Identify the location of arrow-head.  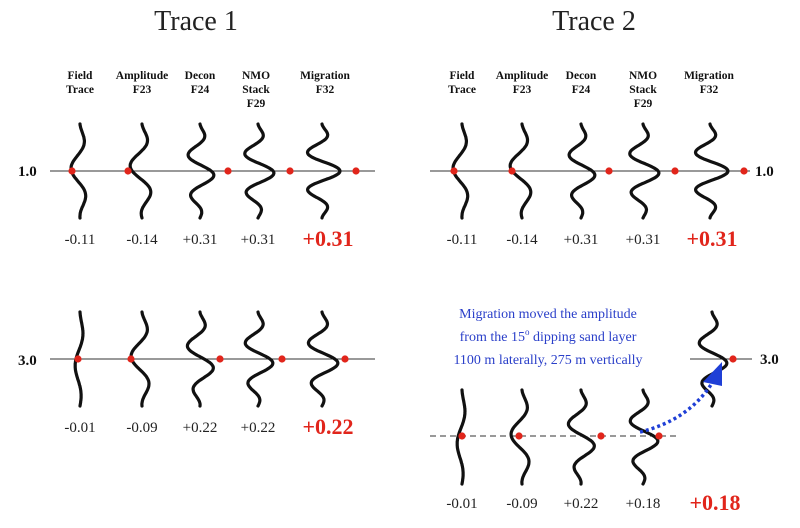
(712, 374).